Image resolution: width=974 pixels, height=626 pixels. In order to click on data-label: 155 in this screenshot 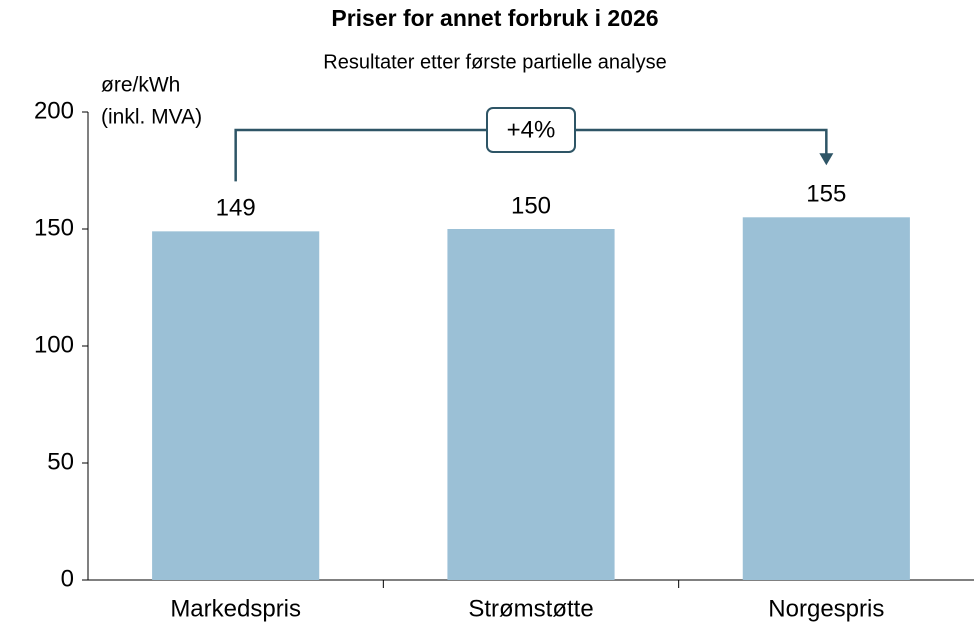, I will do `click(826, 194)`.